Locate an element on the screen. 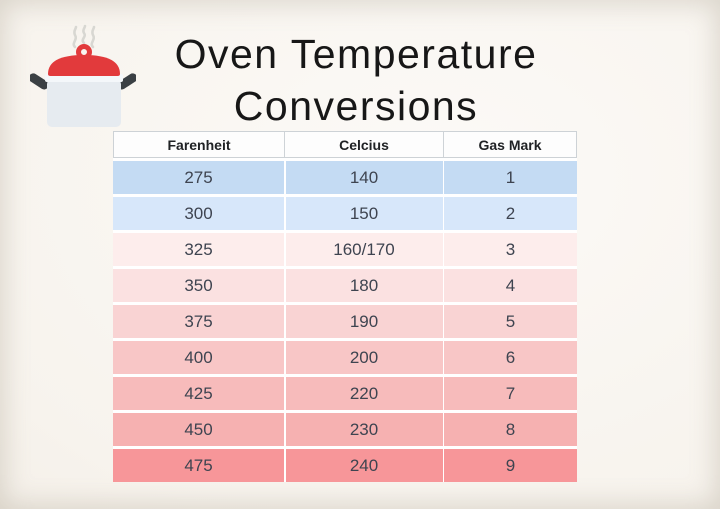 This screenshot has width=720, height=509. pot-handle-right is located at coordinates (126, 81).